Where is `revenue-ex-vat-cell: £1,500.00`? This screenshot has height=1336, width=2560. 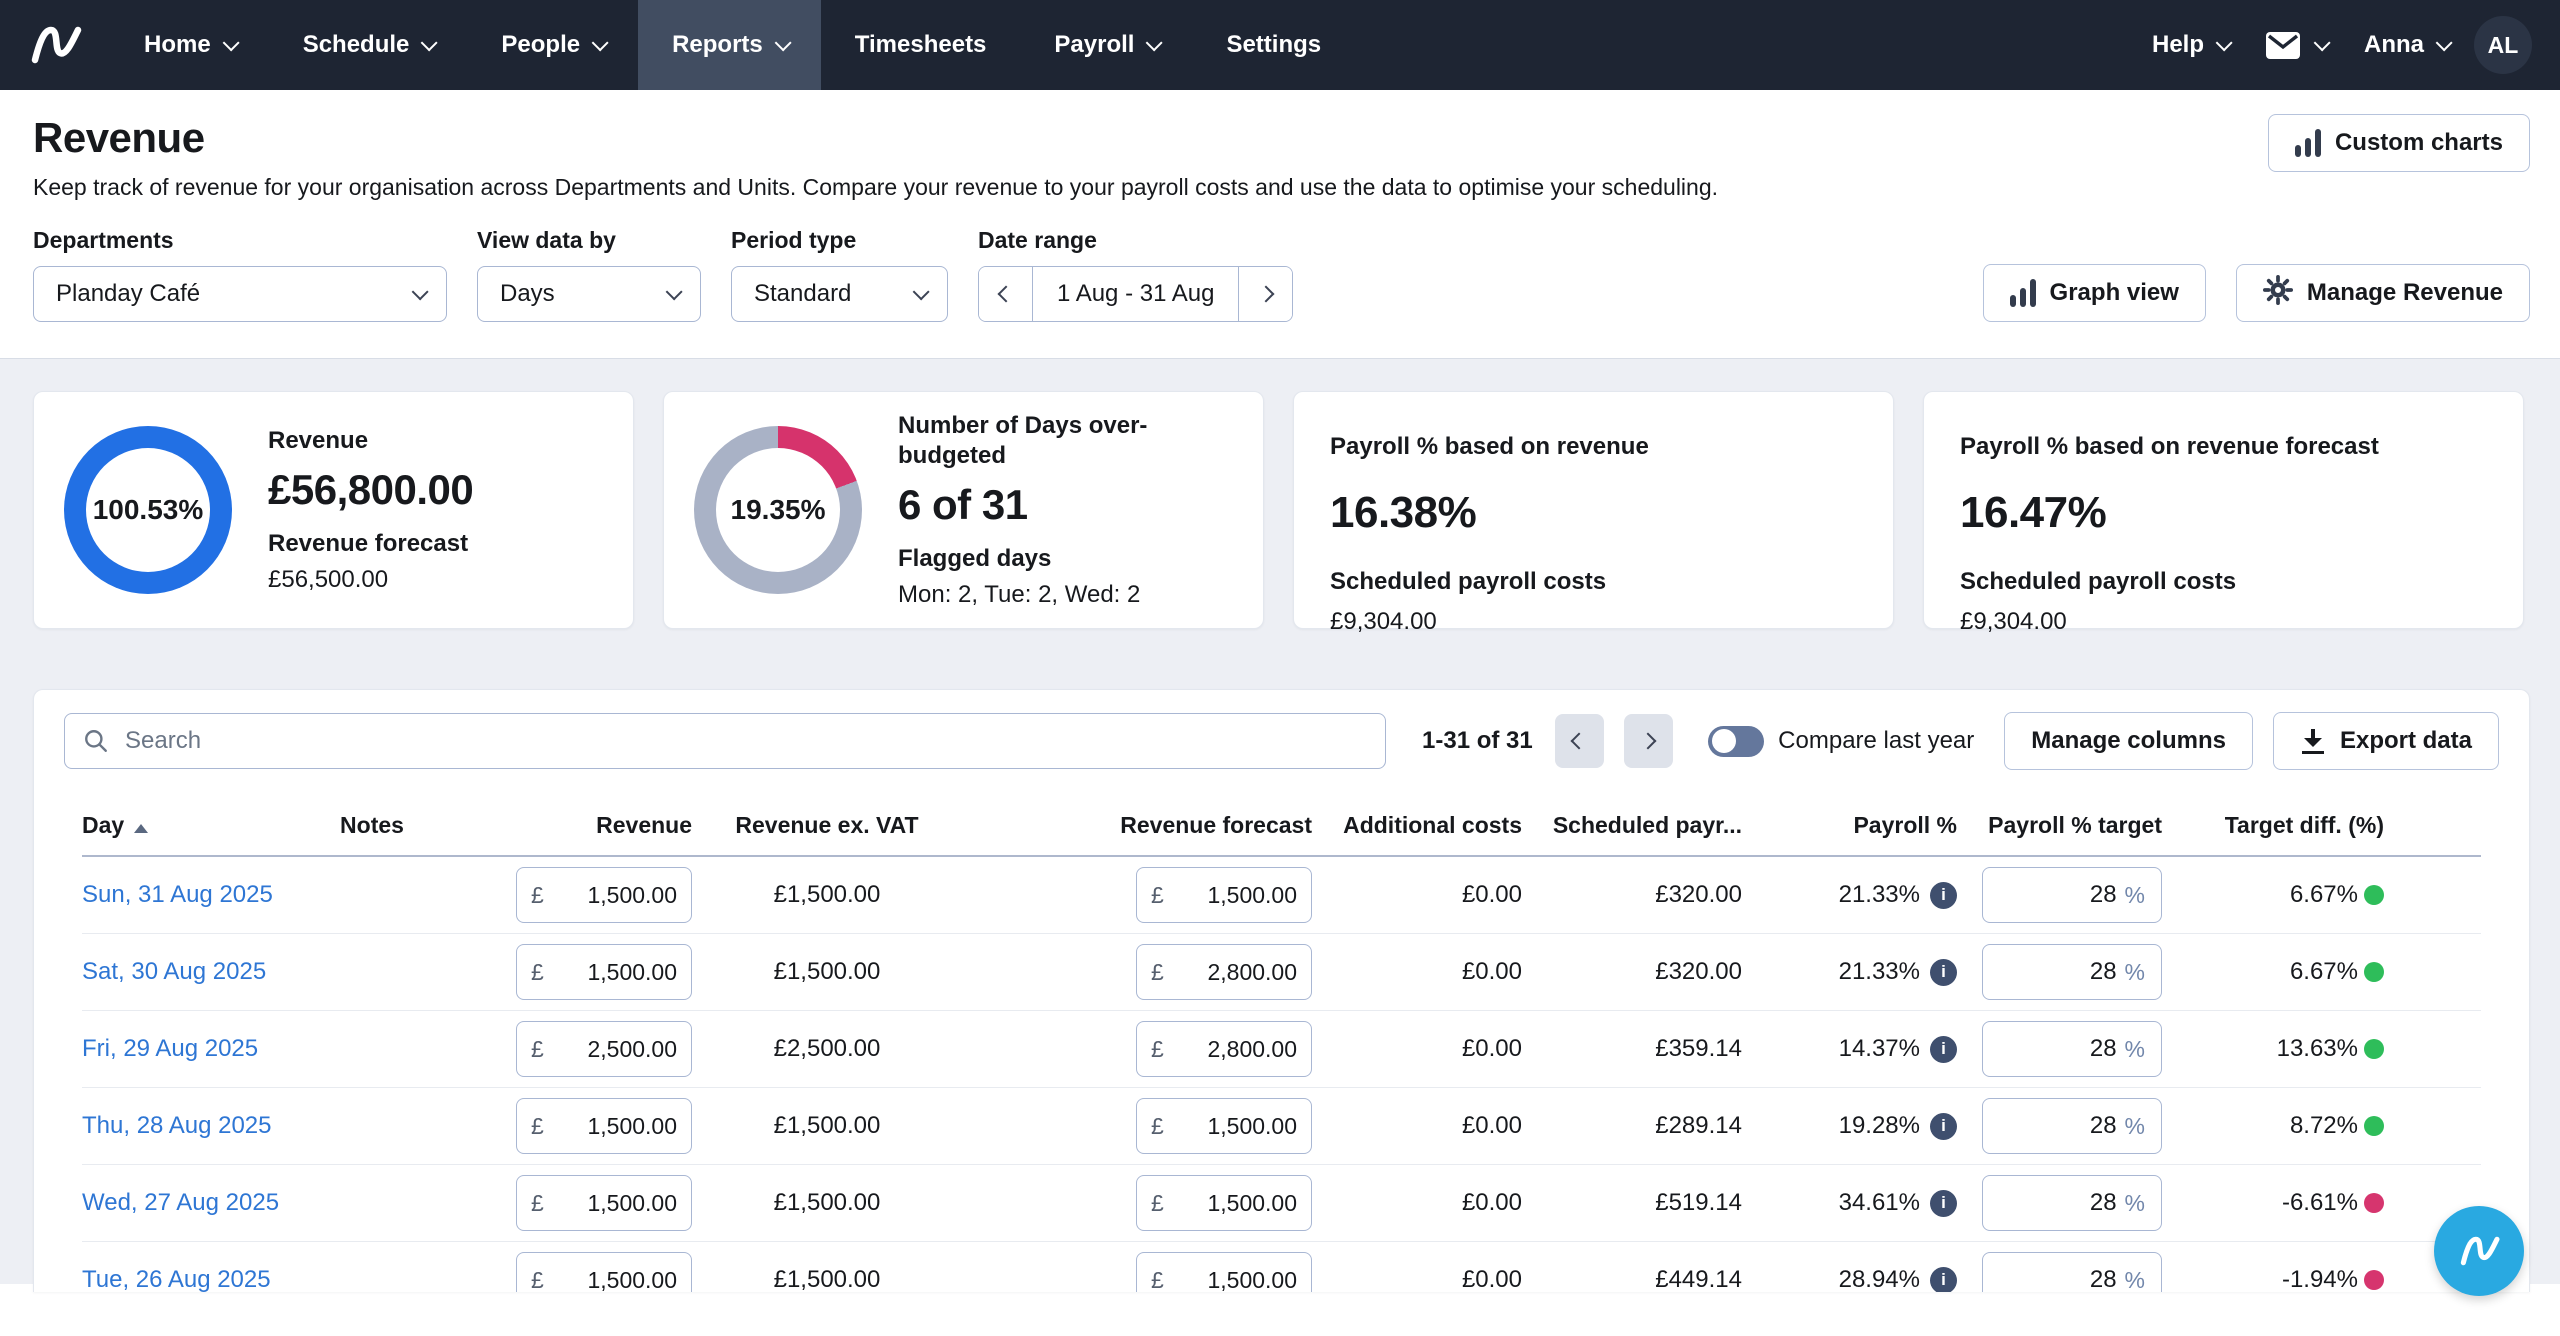 revenue-ex-vat-cell: £1,500.00 is located at coordinates (827, 1202).